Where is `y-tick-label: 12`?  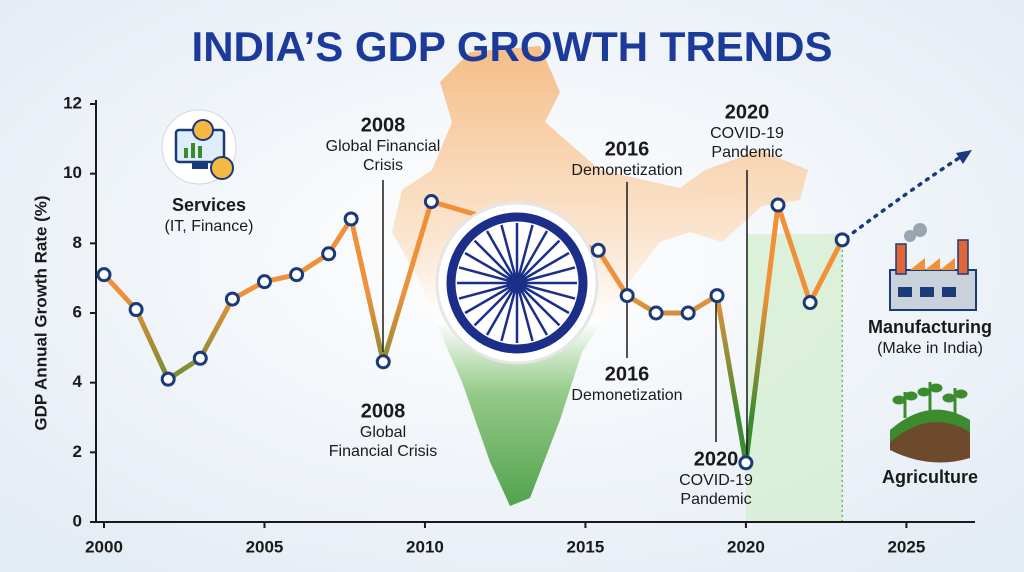 y-tick-label: 12 is located at coordinates (72, 102).